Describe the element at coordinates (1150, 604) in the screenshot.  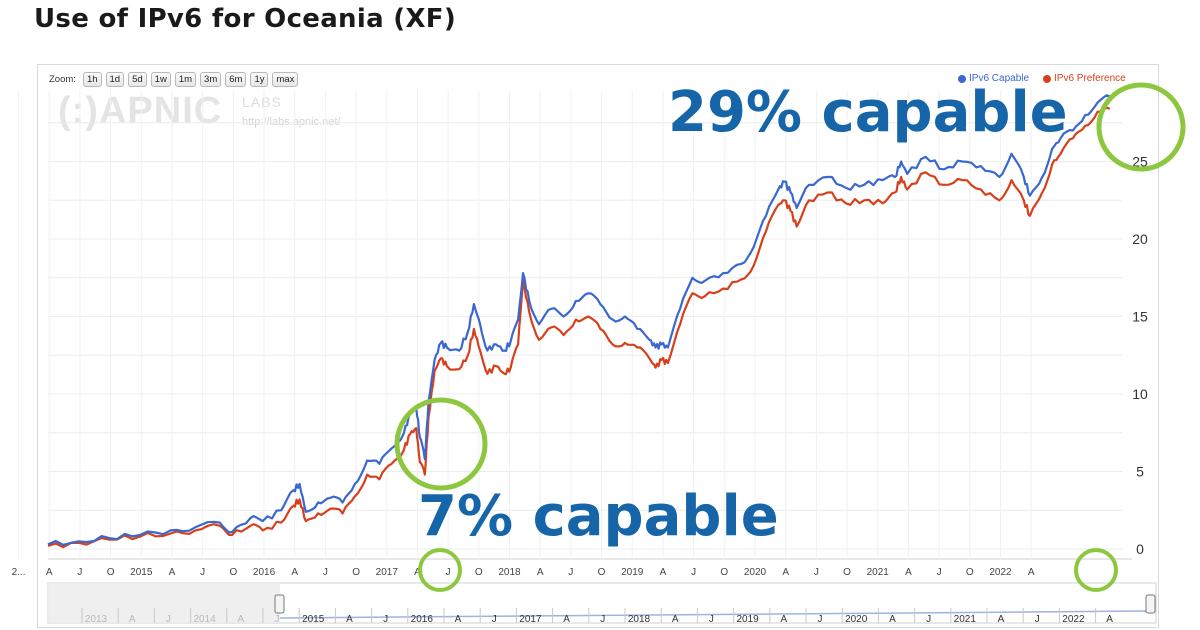
I see `navigator-handle-right` at that location.